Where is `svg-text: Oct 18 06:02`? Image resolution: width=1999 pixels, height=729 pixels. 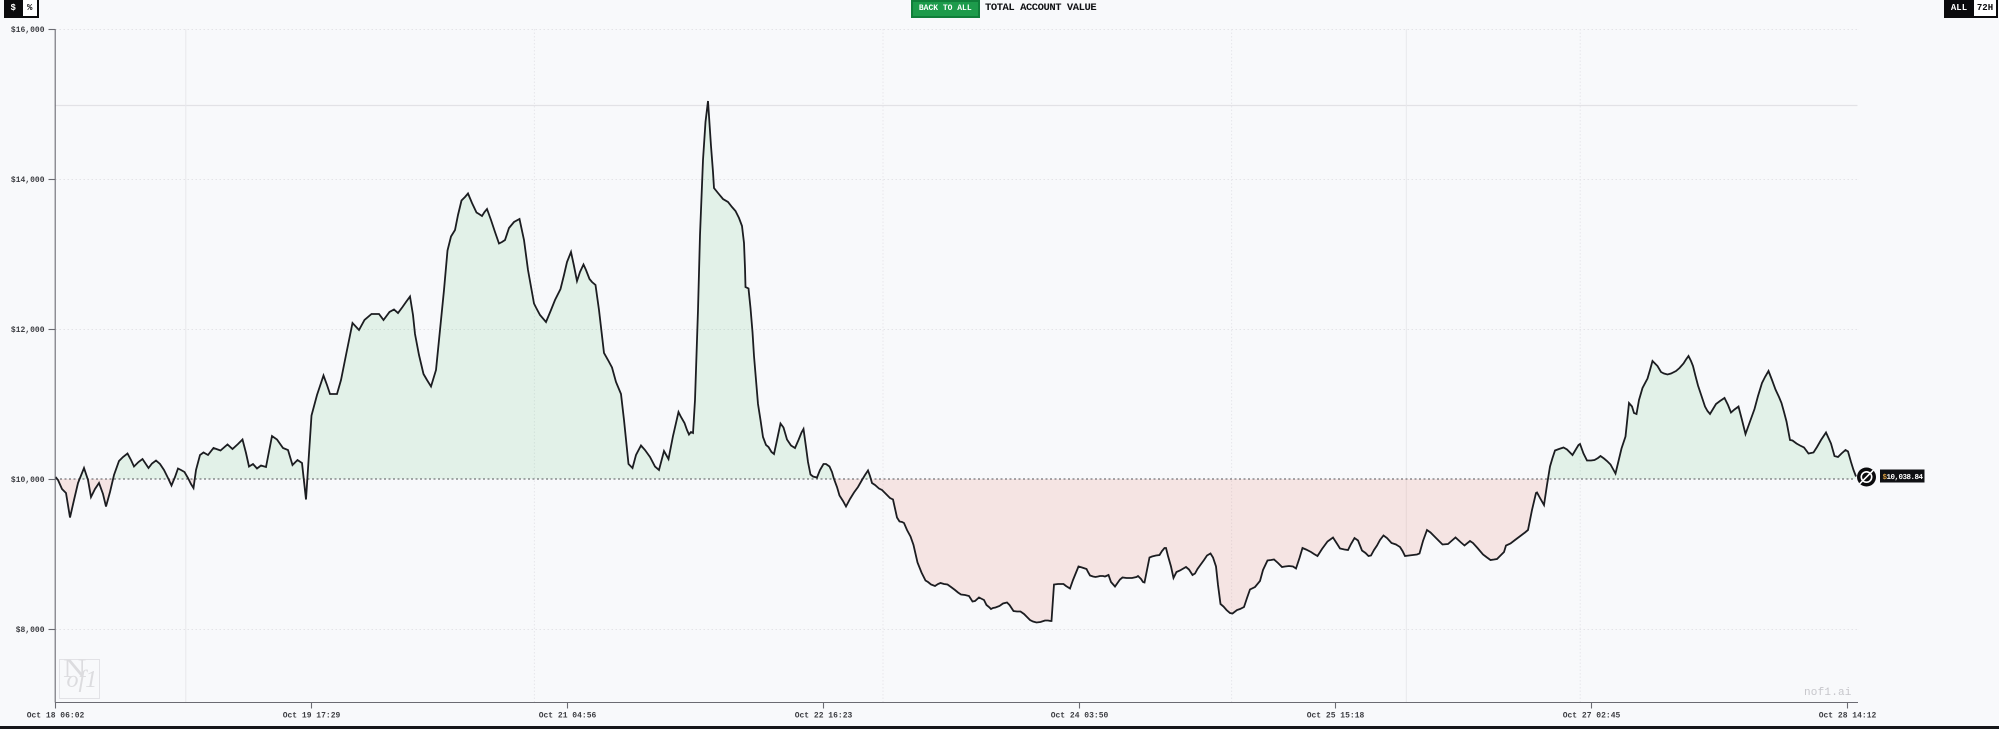
svg-text: Oct 18 06:02 is located at coordinates (56, 716).